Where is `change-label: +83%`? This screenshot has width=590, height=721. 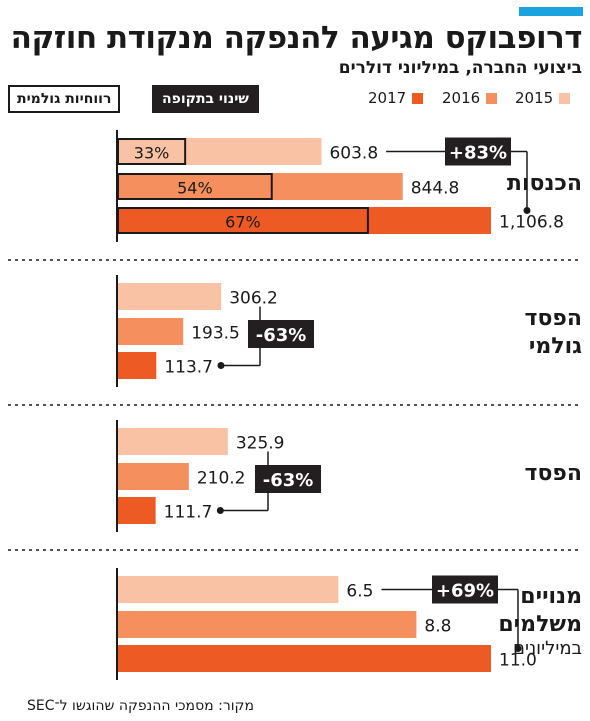
change-label: +83% is located at coordinates (478, 153).